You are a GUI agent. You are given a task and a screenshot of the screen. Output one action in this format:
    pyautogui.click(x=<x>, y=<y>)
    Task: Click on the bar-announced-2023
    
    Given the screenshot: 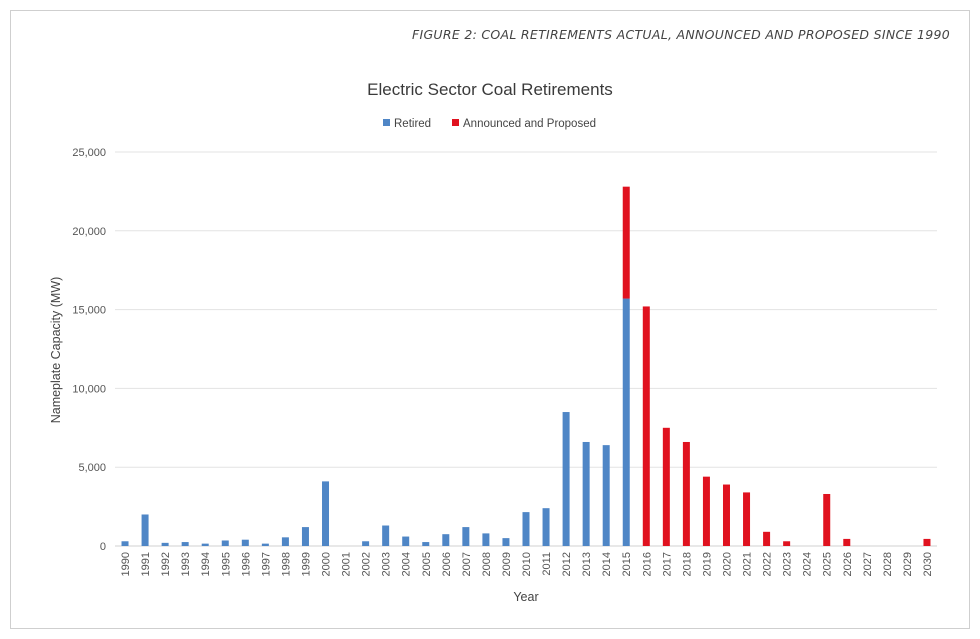 What is the action you would take?
    pyautogui.click(x=787, y=543)
    